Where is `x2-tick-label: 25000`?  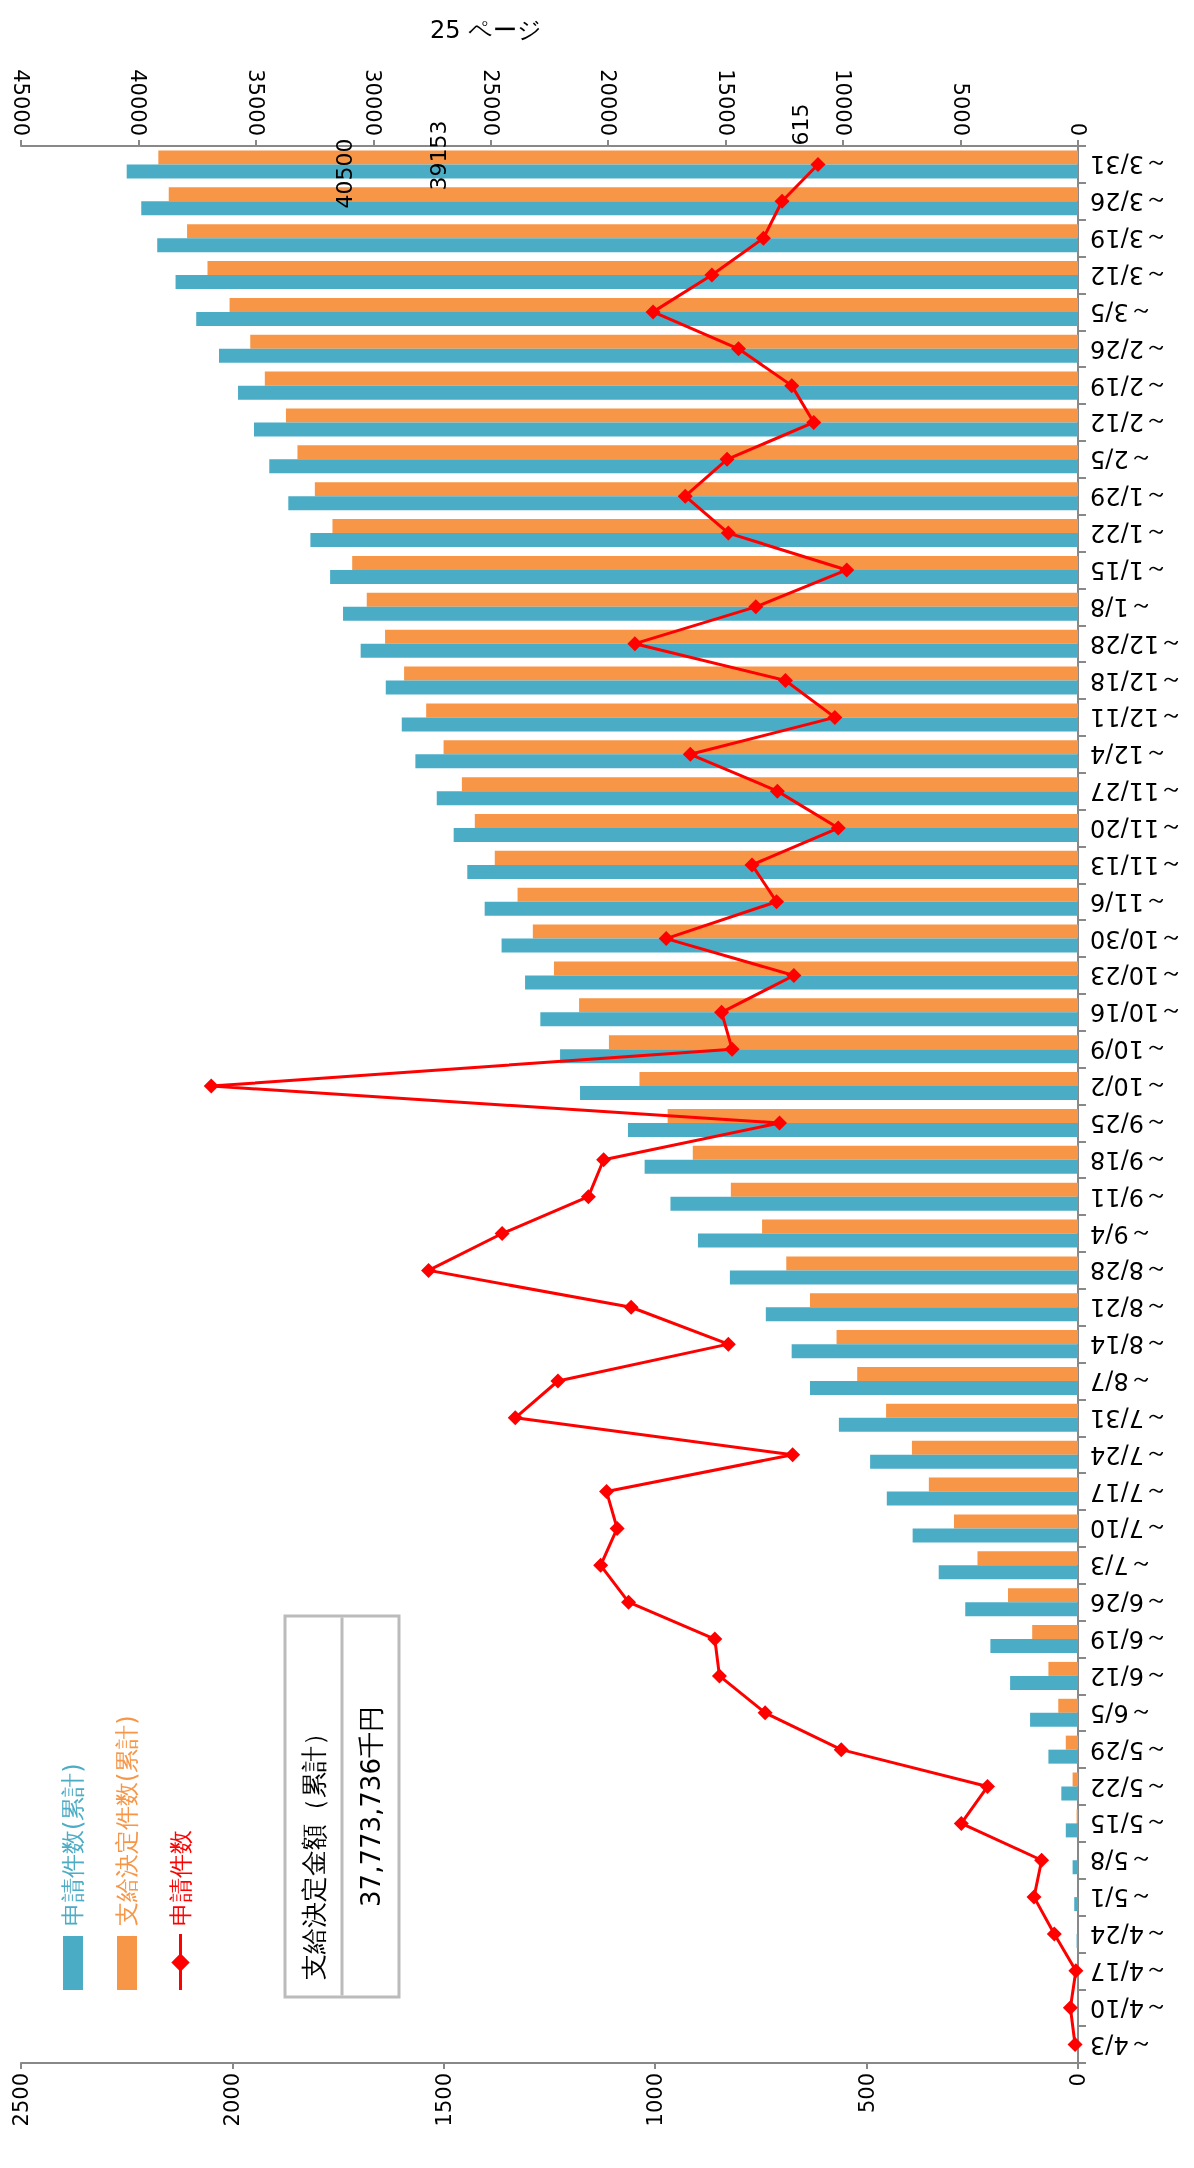
x2-tick-label: 25000 is located at coordinates (490, 102).